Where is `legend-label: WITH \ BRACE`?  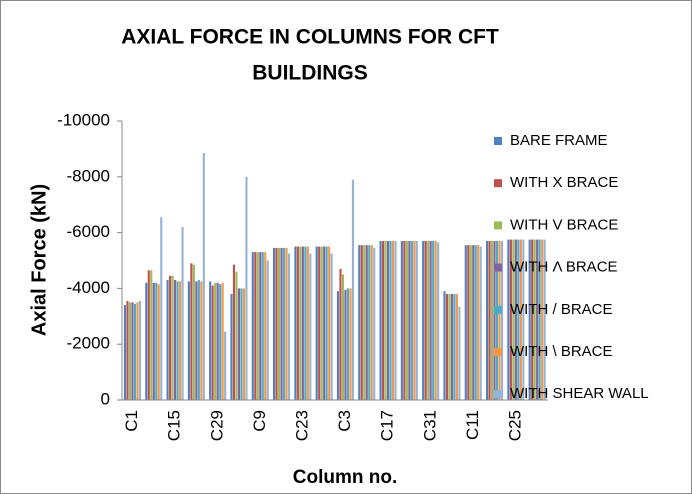
legend-label: WITH \ BRACE is located at coordinates (561, 351).